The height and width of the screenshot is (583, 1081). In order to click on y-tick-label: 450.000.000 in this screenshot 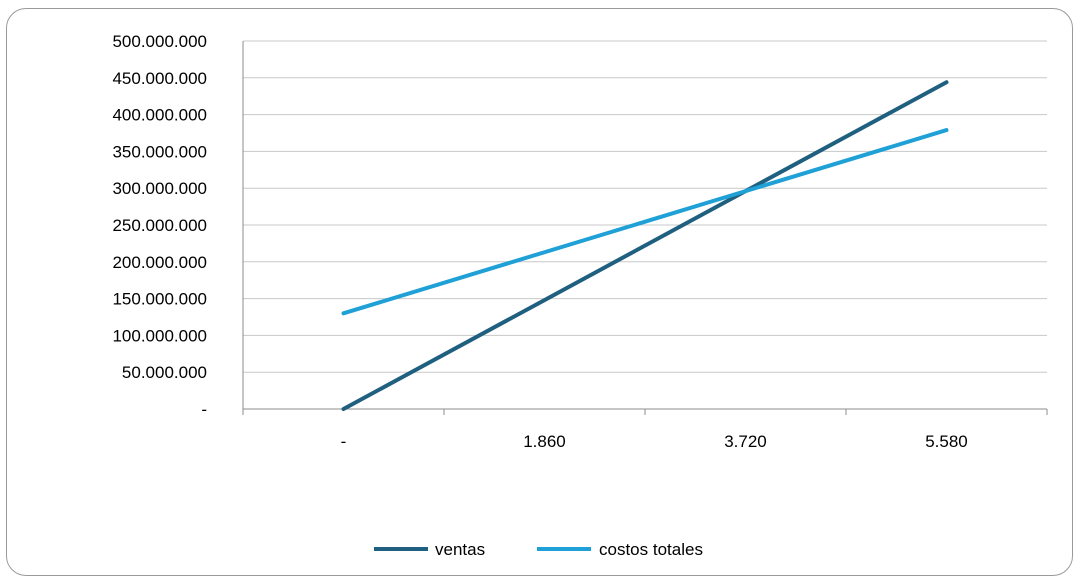, I will do `click(159, 78)`.